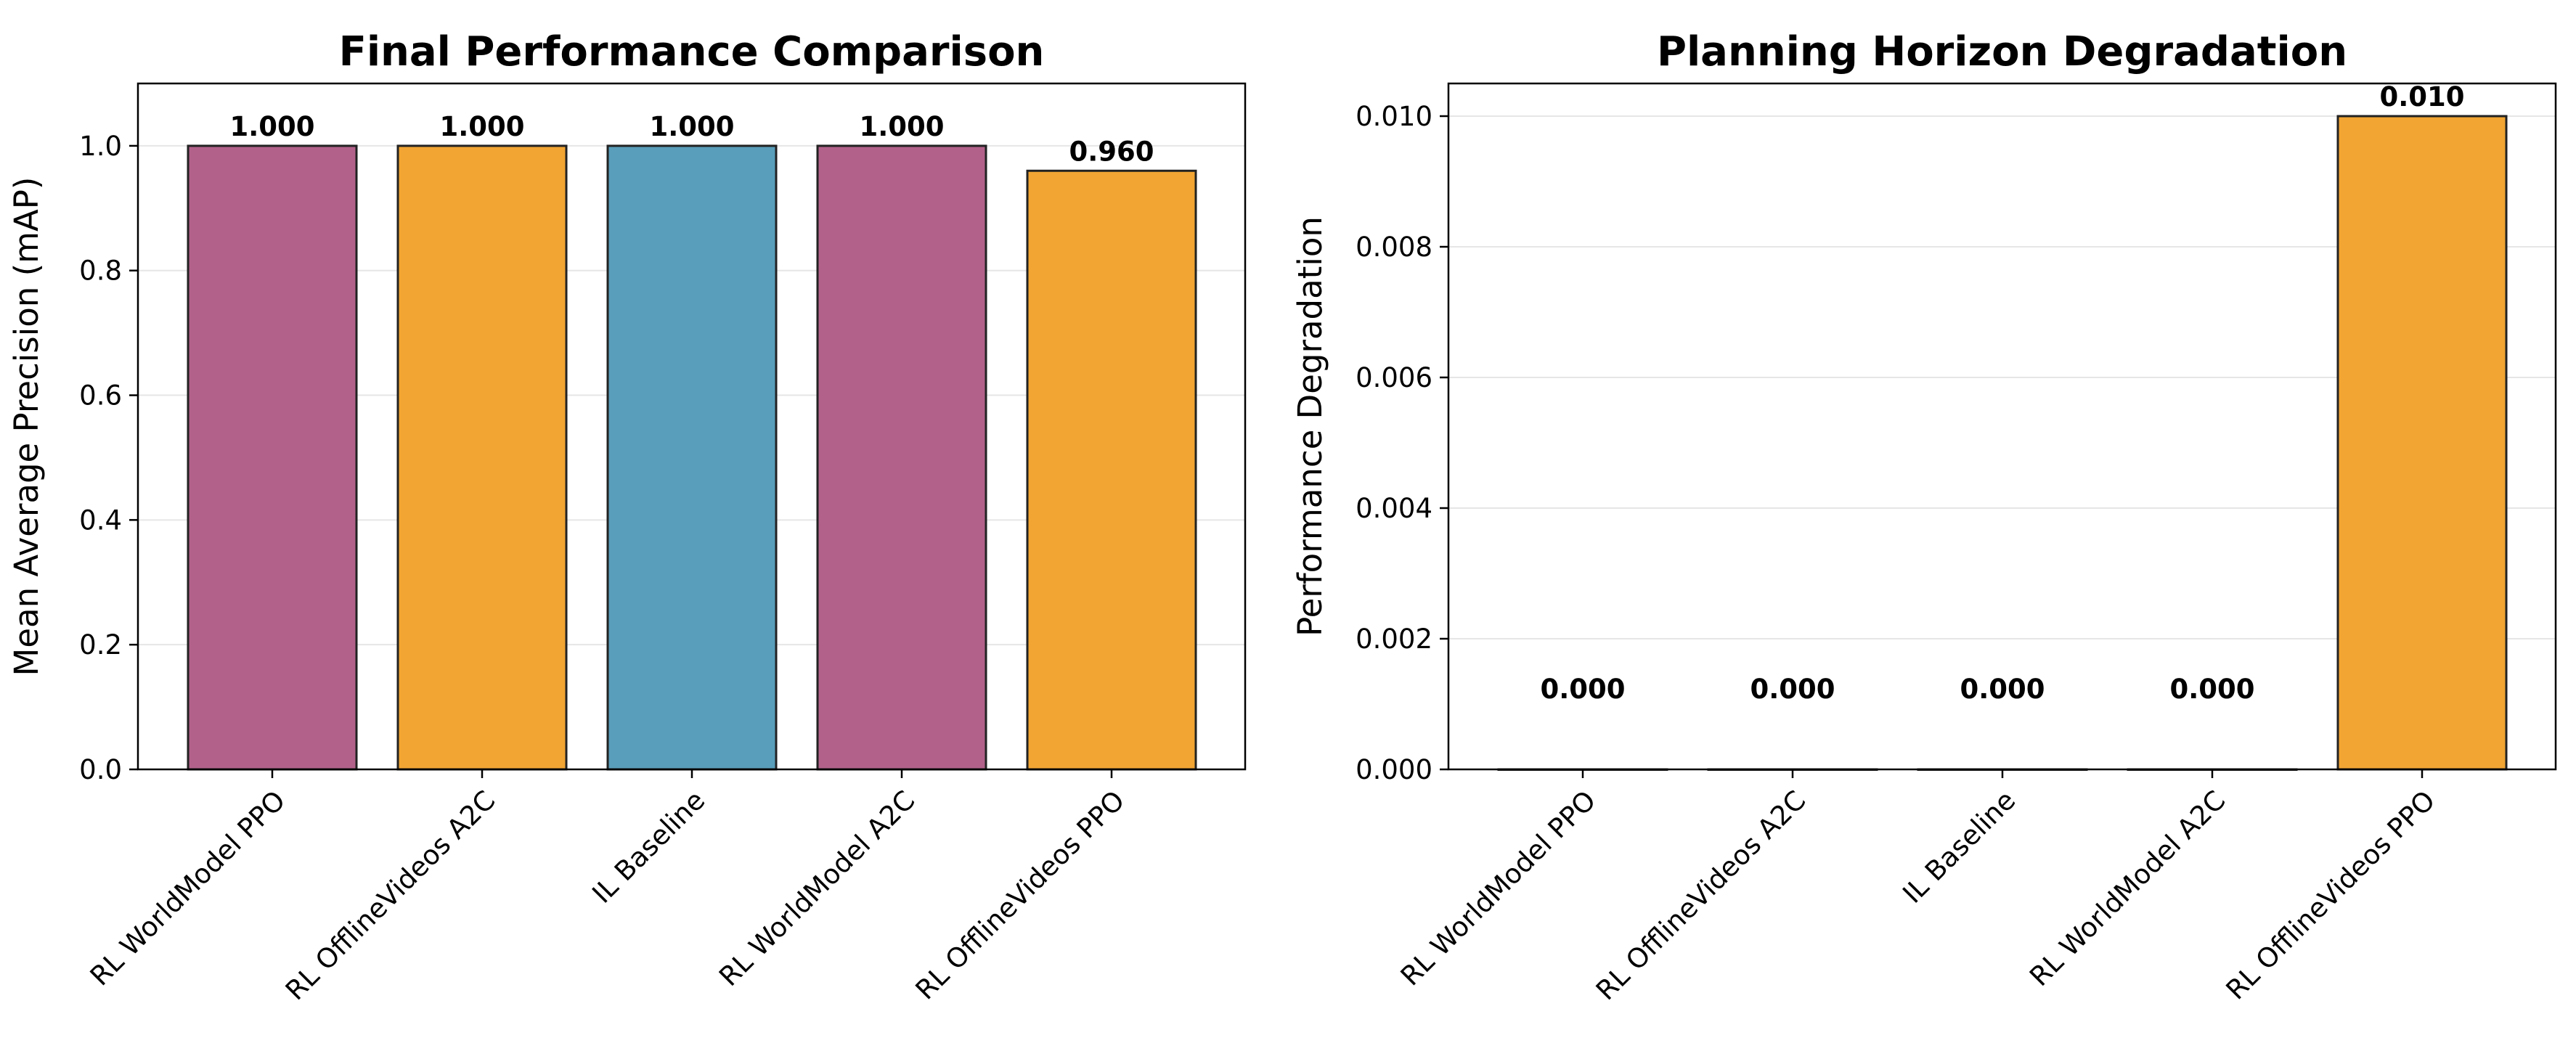  I want to click on y-tick-label: 0.004, so click(1394, 508).